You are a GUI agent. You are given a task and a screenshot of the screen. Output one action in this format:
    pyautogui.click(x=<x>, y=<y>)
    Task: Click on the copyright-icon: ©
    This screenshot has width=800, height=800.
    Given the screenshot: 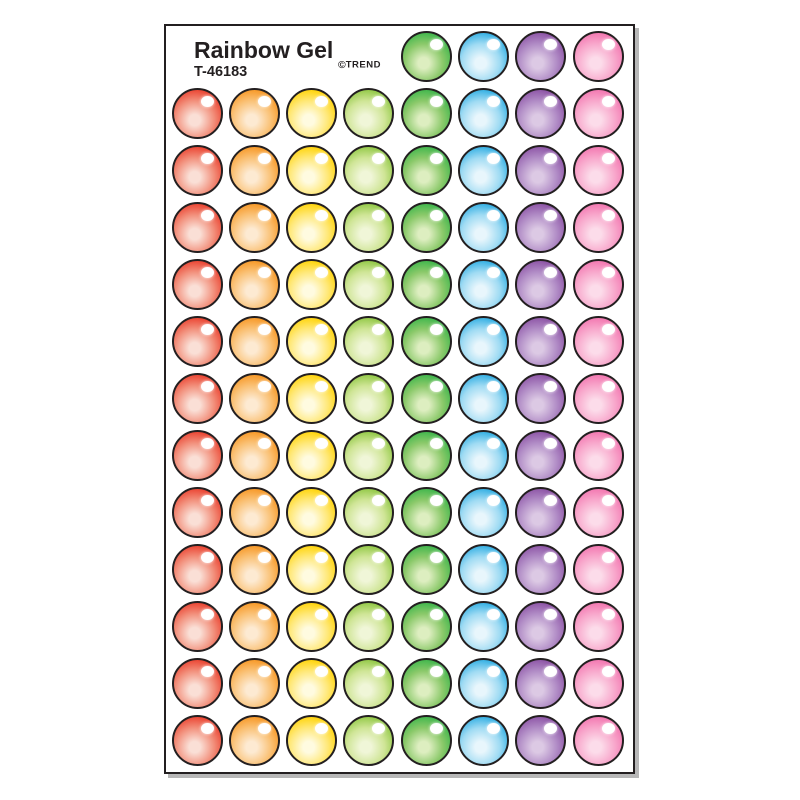 What is the action you would take?
    pyautogui.click(x=342, y=65)
    